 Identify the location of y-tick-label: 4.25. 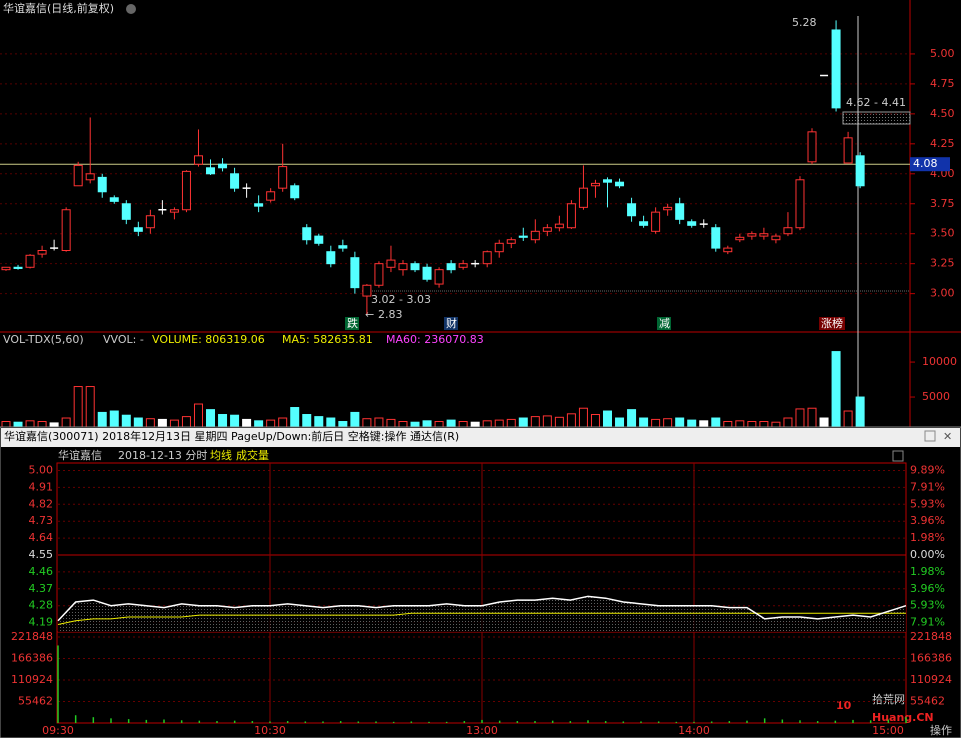
(942, 143).